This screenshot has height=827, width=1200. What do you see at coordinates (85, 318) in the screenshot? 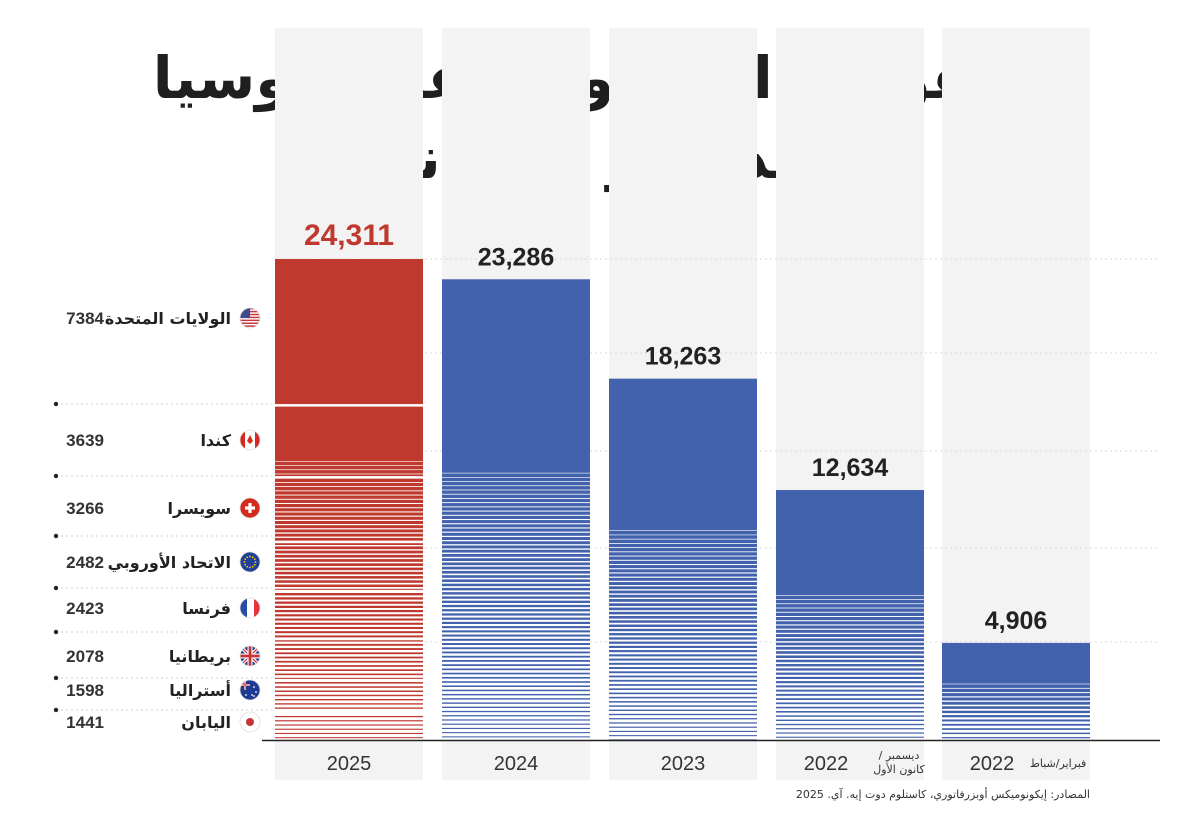
I see `legend-value: 7384` at bounding box center [85, 318].